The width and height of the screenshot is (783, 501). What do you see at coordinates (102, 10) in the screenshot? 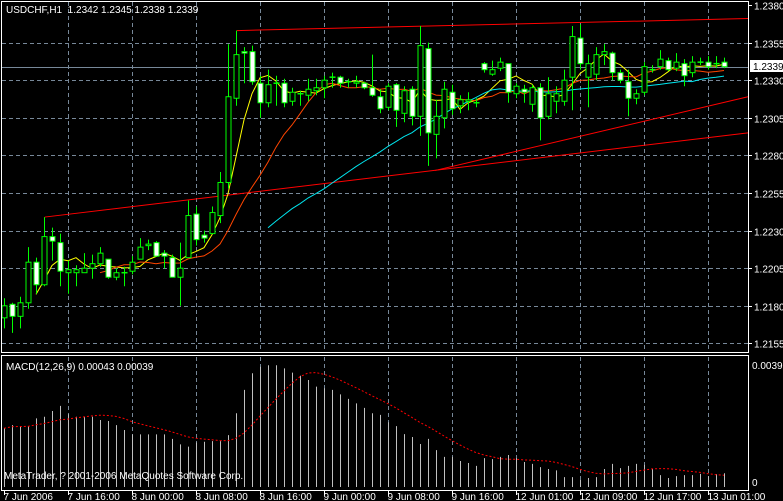
I see `symbol-info: USDCHF,H1 1.2342 1.2345 1.2338 1.2339` at bounding box center [102, 10].